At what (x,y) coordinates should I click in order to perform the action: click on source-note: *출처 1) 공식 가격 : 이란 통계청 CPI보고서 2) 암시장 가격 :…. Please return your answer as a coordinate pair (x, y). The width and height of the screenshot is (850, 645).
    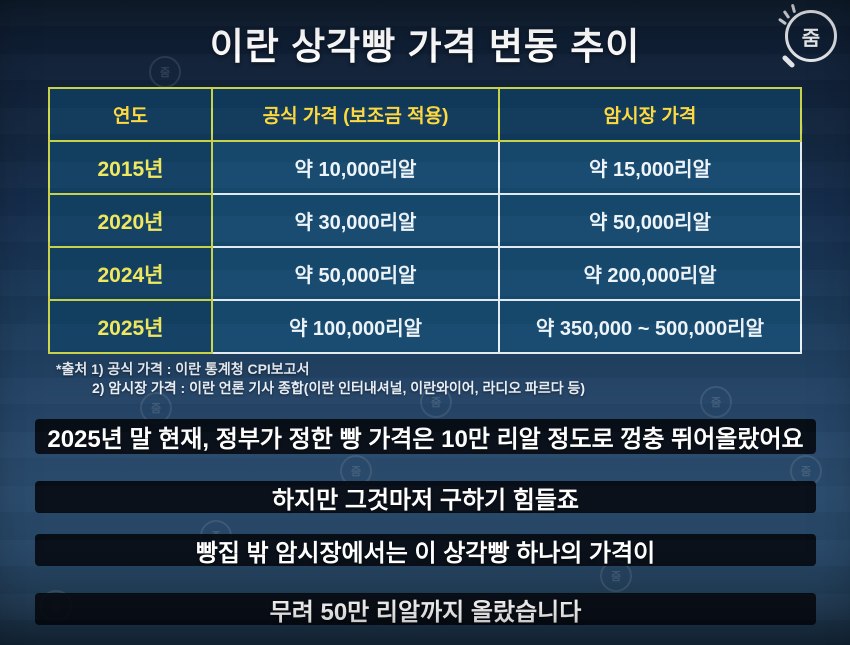
    Looking at the image, I should click on (320, 379).